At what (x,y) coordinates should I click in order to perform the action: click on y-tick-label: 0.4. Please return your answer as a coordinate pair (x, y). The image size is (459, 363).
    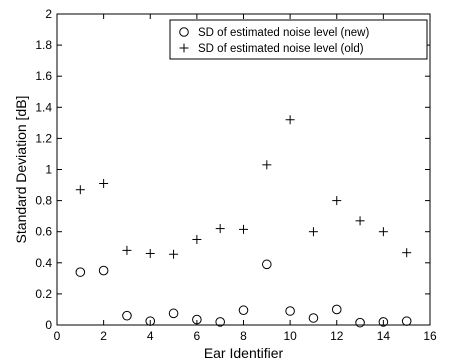
    Looking at the image, I should click on (43, 263).